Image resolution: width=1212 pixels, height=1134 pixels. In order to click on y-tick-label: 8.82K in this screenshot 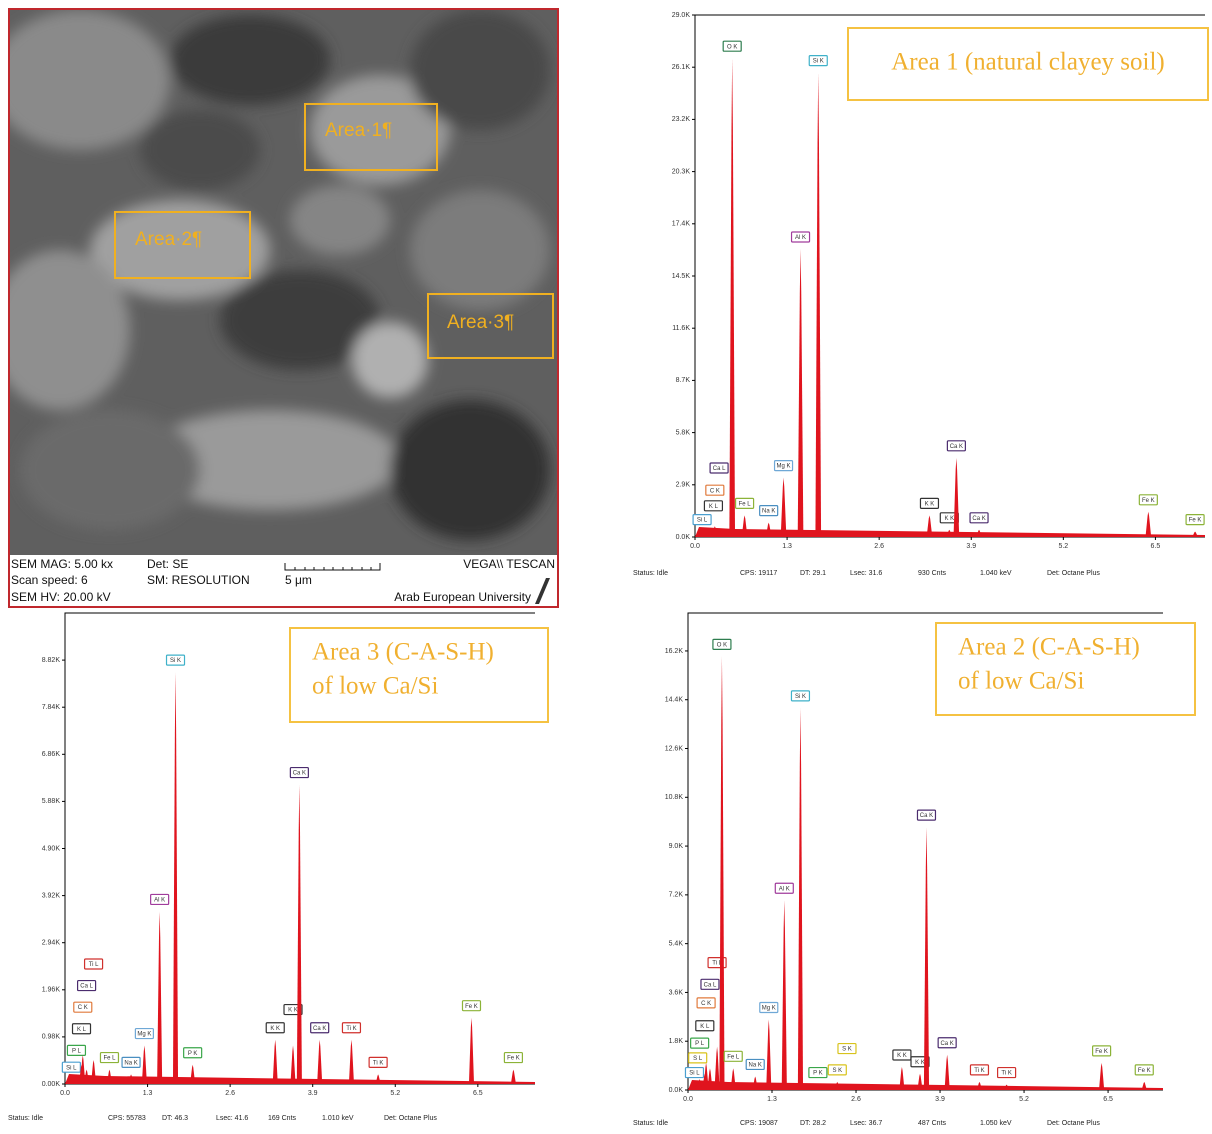, I will do `click(51, 660)`.